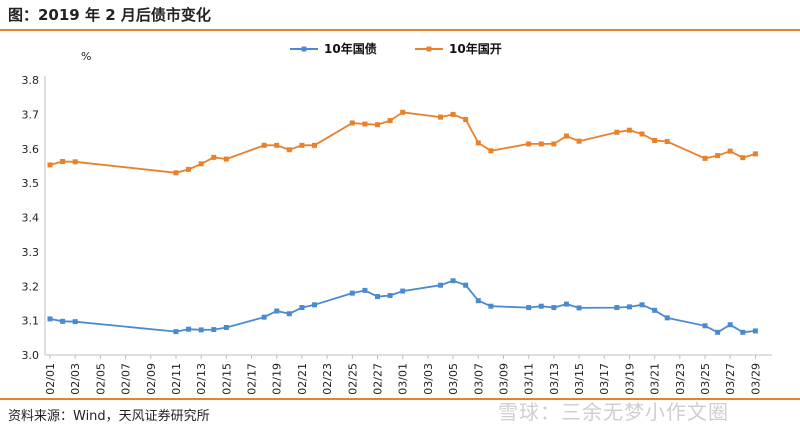  I want to click on x-tick-label: 03/19, so click(629, 379).